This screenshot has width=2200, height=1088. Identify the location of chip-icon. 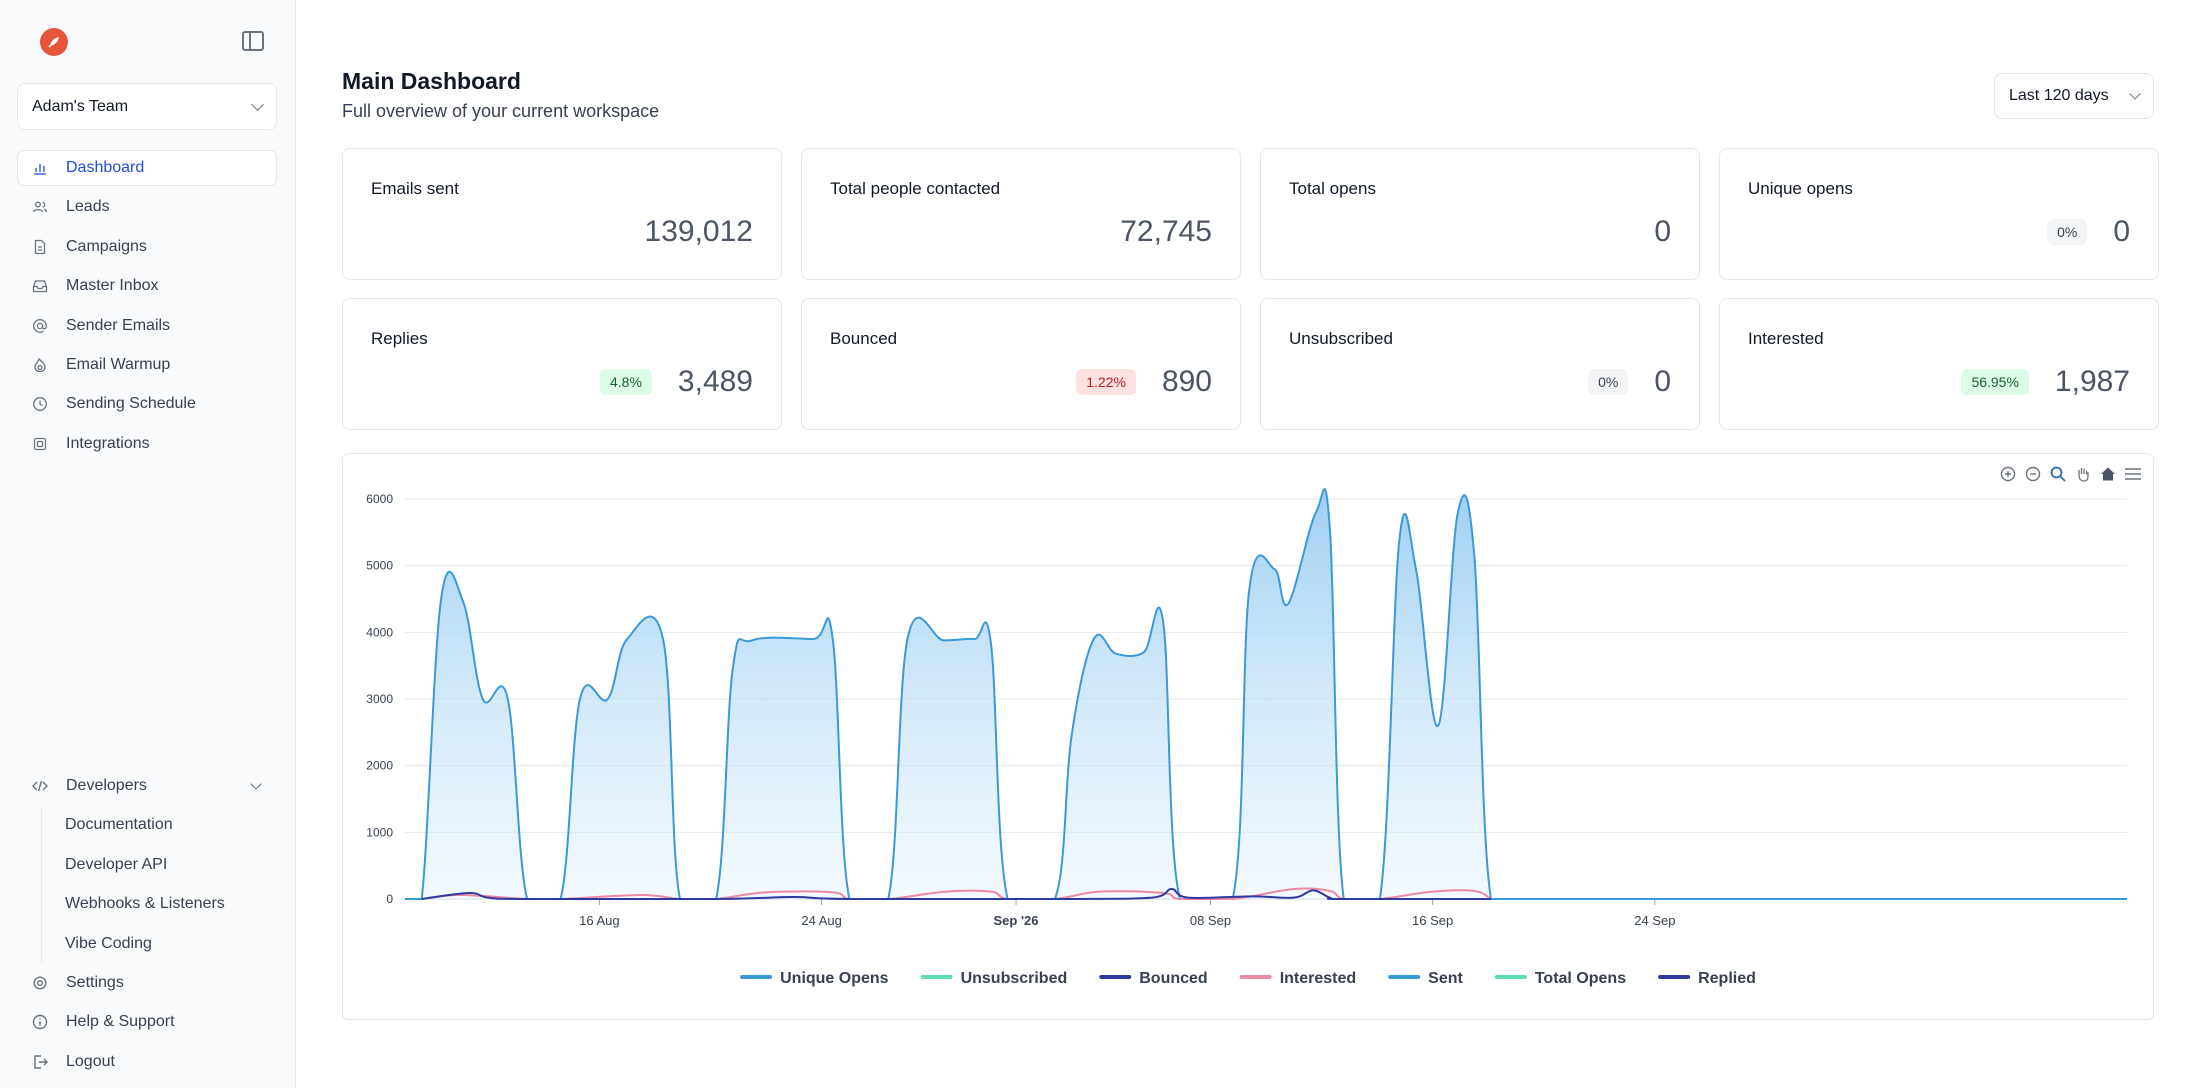
(40, 444).